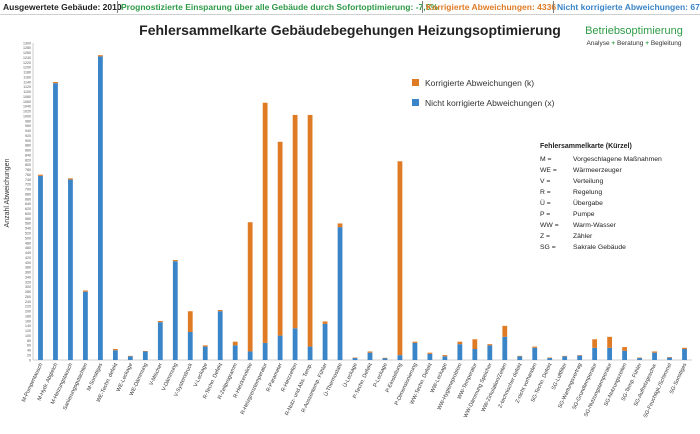  Describe the element at coordinates (583, 236) in the screenshot. I see `key-meaning: Zähler` at that location.